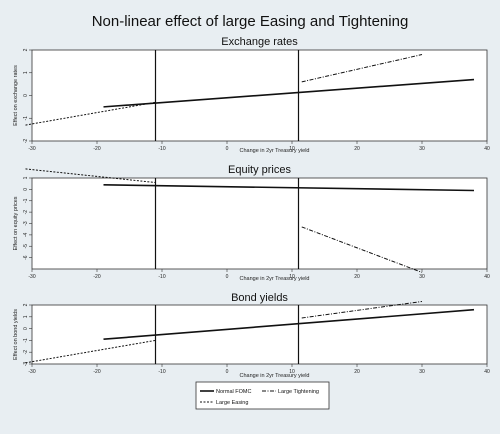 The image size is (500, 434). What do you see at coordinates (26, 246) in the screenshot?
I see `y-tick-label: -5` at bounding box center [26, 246].